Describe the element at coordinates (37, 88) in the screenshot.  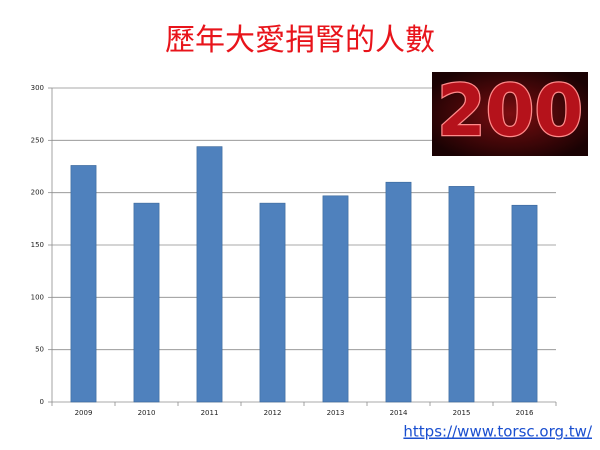
I see `y-tick-label: 300` at that location.